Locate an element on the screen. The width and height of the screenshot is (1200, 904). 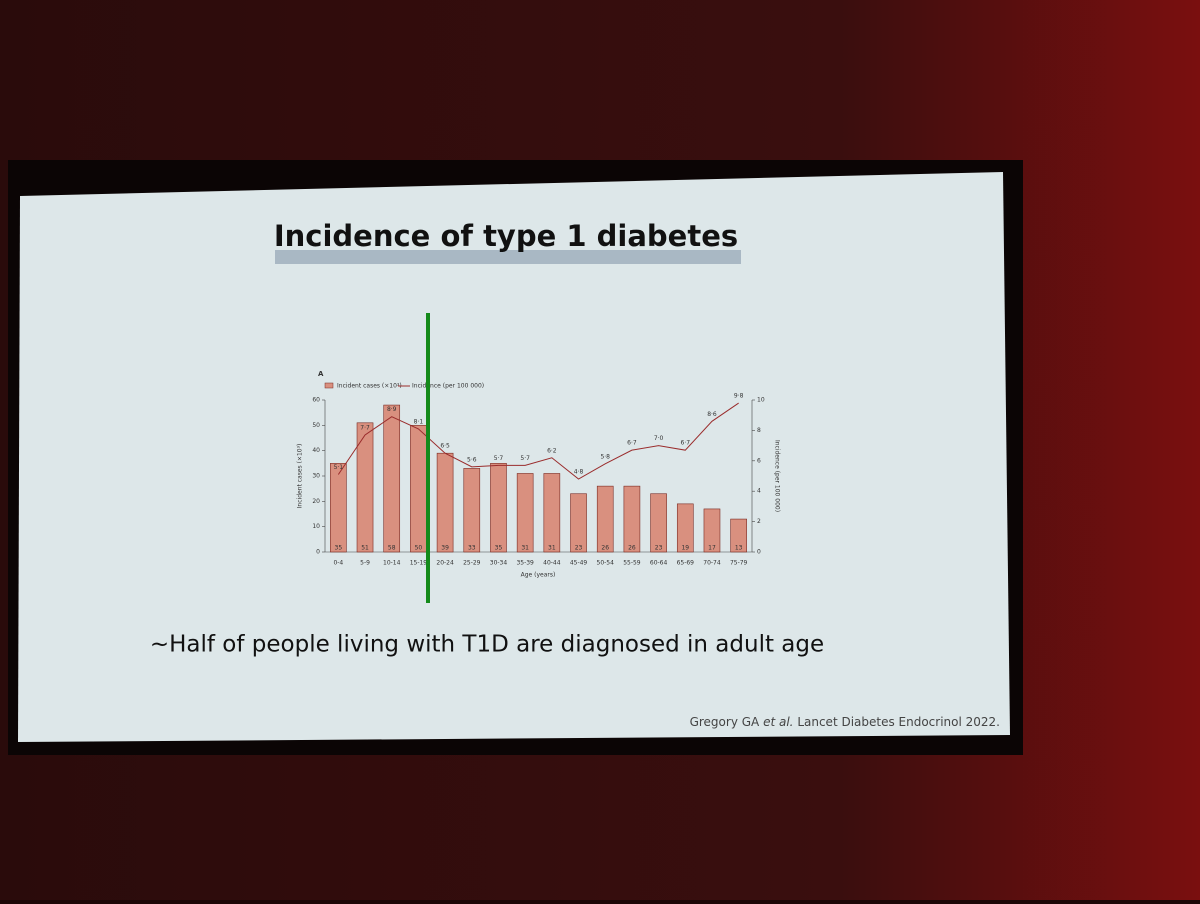
bar-value-label: 39 is located at coordinates (445, 548).